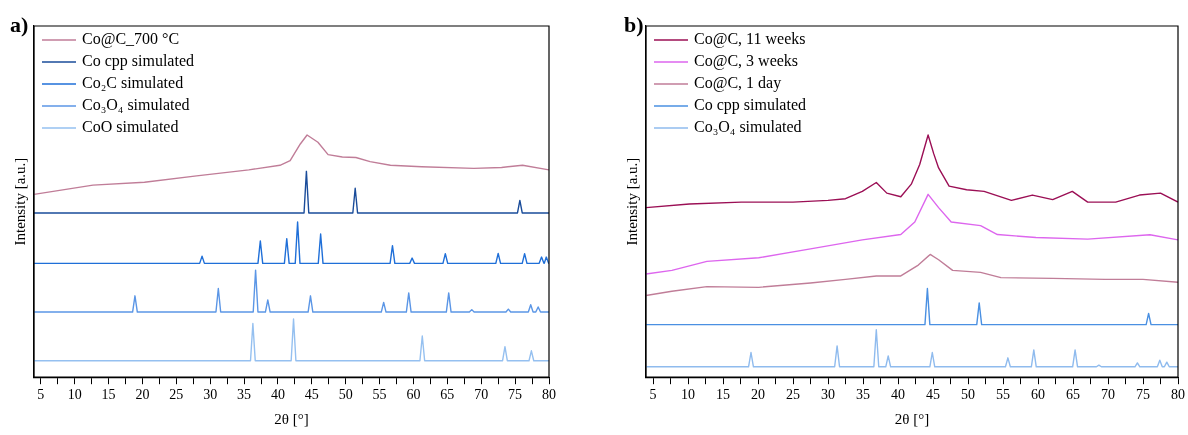  Describe the element at coordinates (131, 39) in the screenshot. I see `legend-label: Co@C_700 °C` at that location.